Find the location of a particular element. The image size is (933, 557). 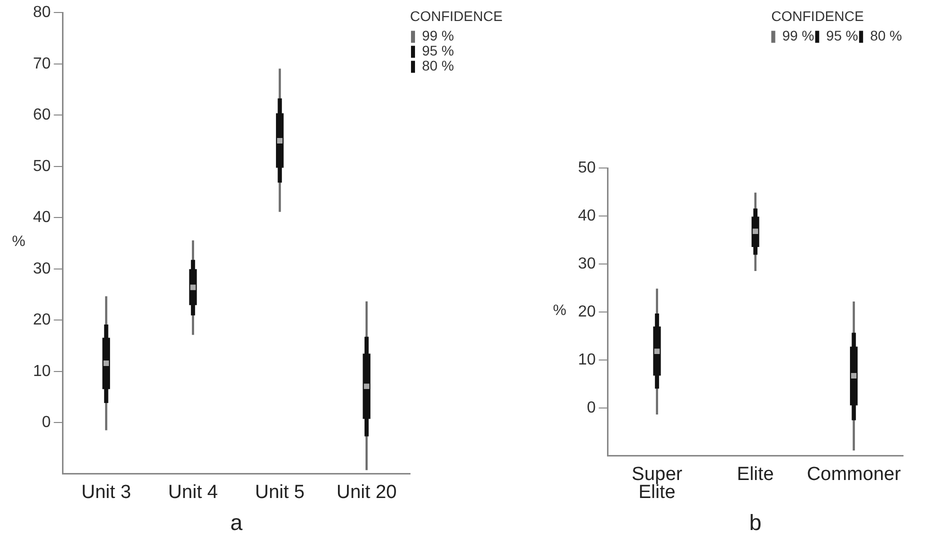

x-tick-label: Commoner is located at coordinates (854, 475).